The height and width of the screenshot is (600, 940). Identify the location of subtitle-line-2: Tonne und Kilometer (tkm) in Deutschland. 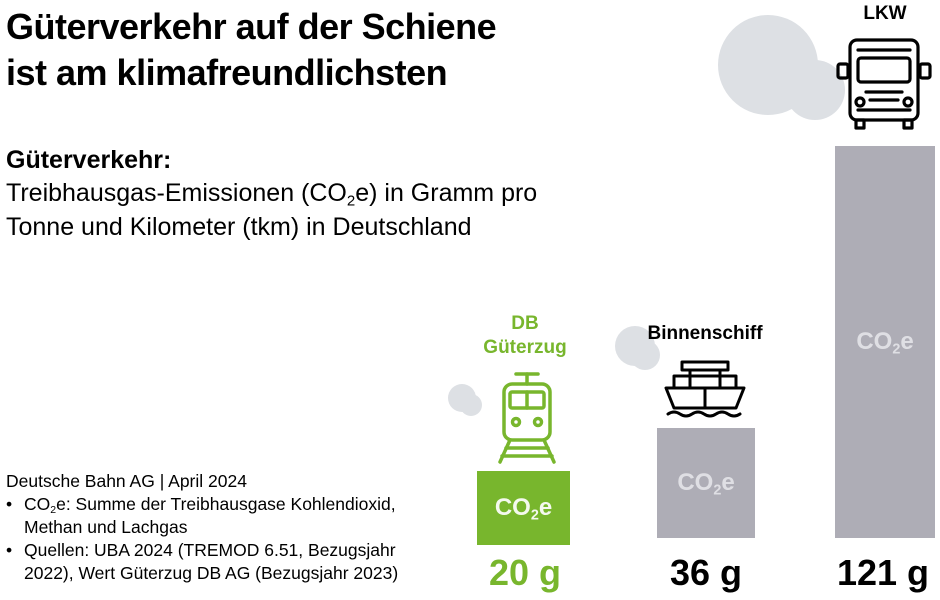
(239, 227).